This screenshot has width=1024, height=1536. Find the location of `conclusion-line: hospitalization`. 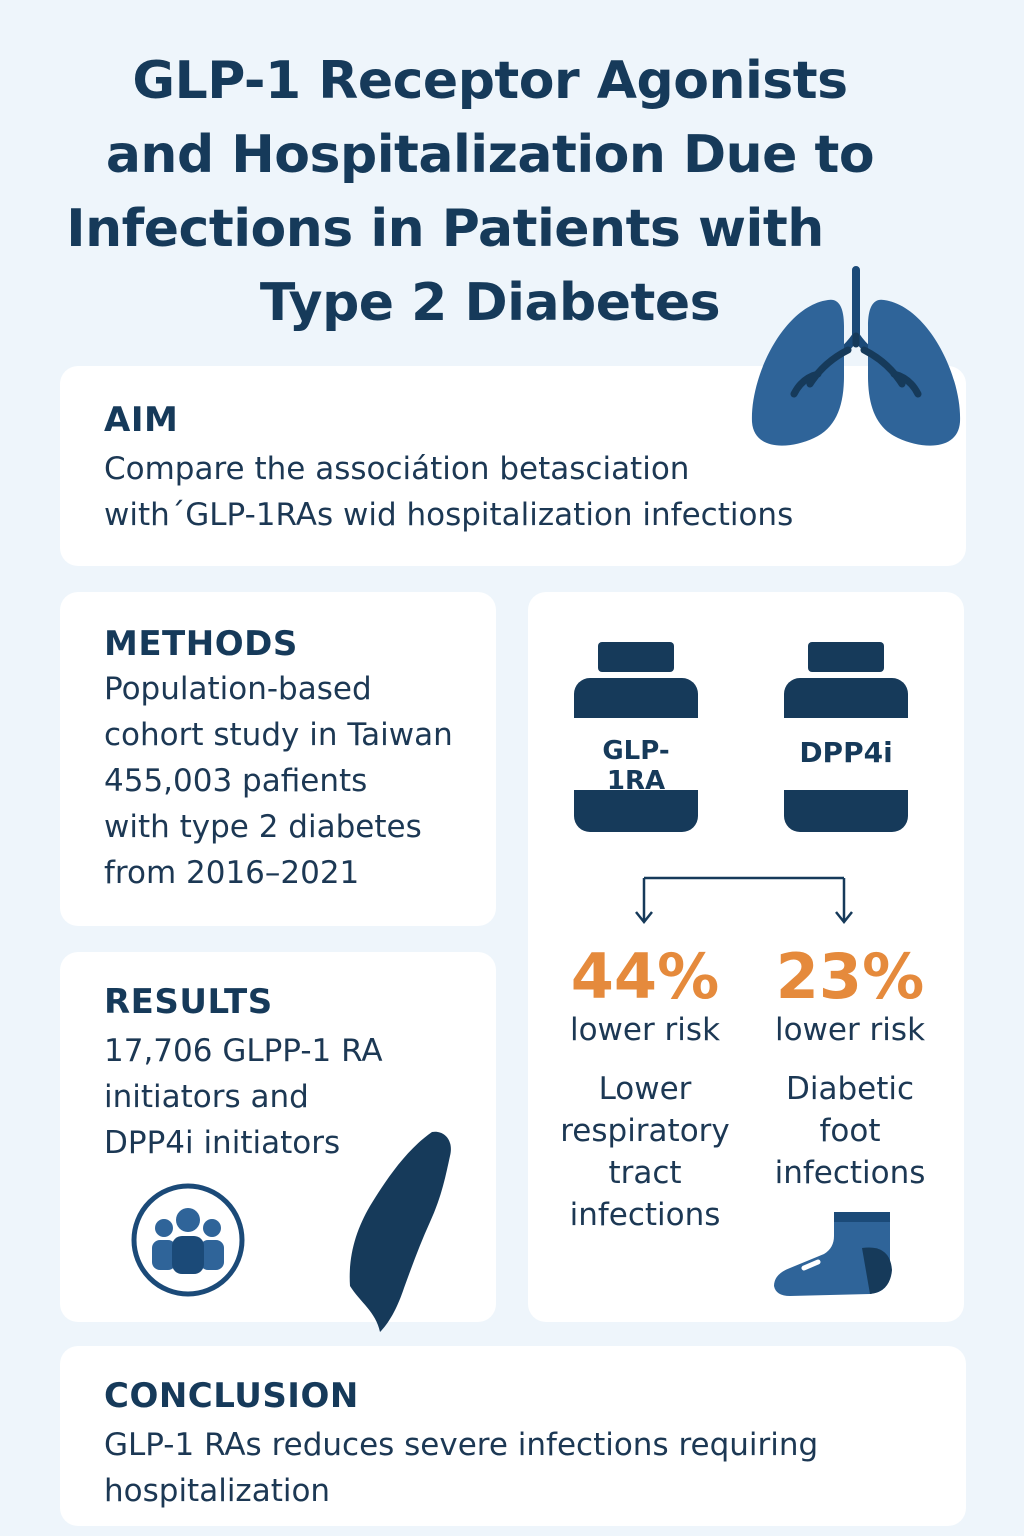

conclusion-line: hospitalization is located at coordinates (217, 1491).